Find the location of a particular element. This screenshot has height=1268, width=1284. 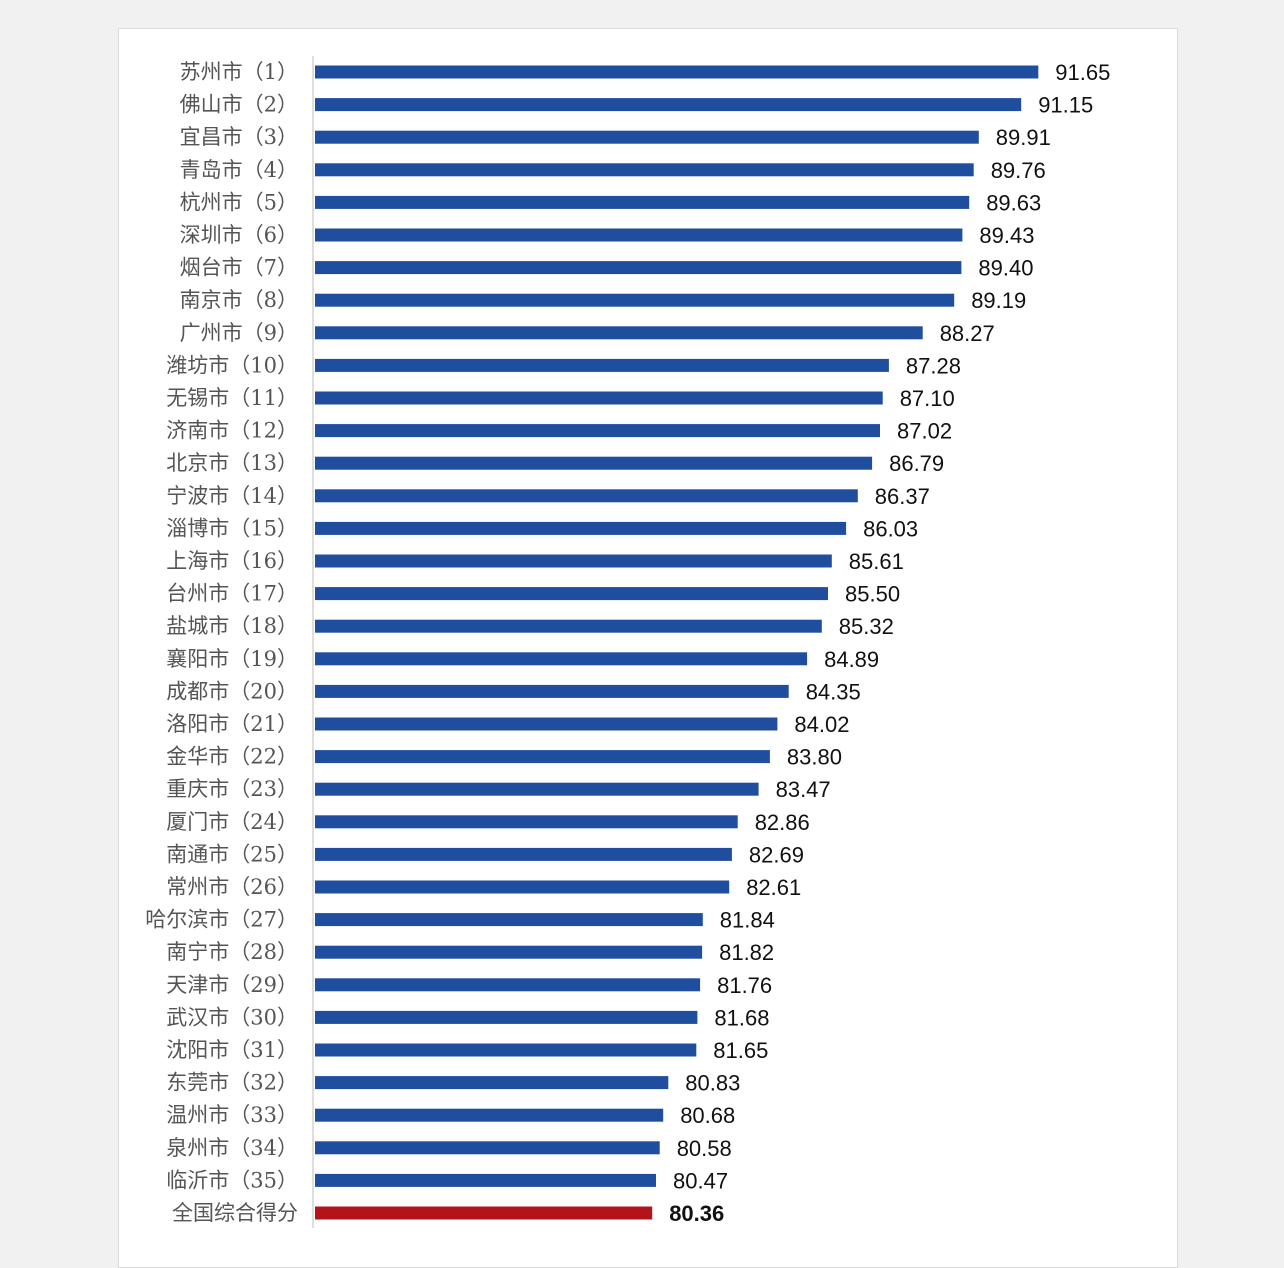

value-label: 81.76 is located at coordinates (744, 985).